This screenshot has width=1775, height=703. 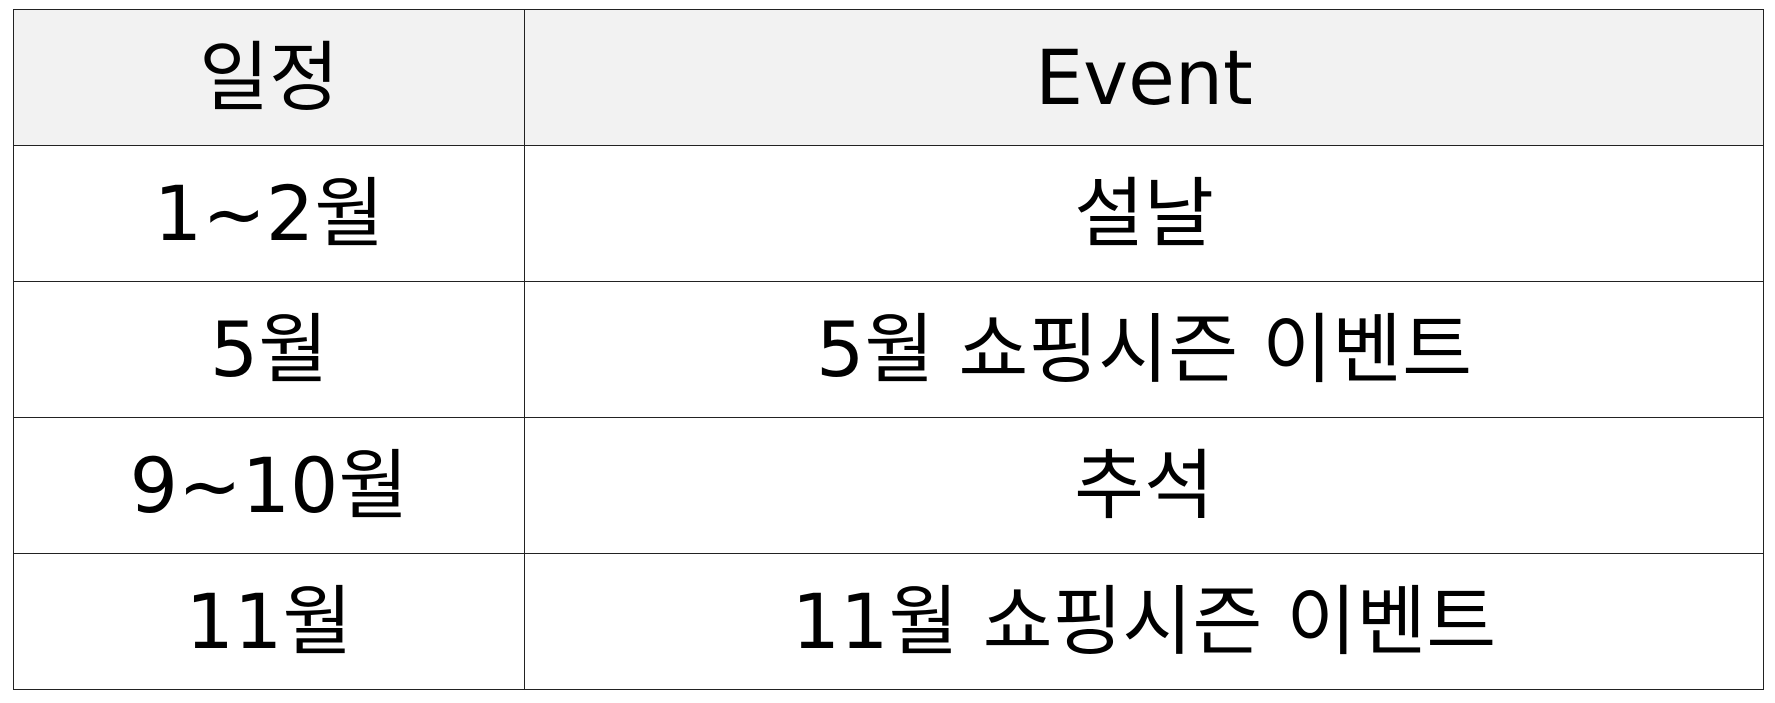 I want to click on header-event: Event, so click(x=1144, y=77).